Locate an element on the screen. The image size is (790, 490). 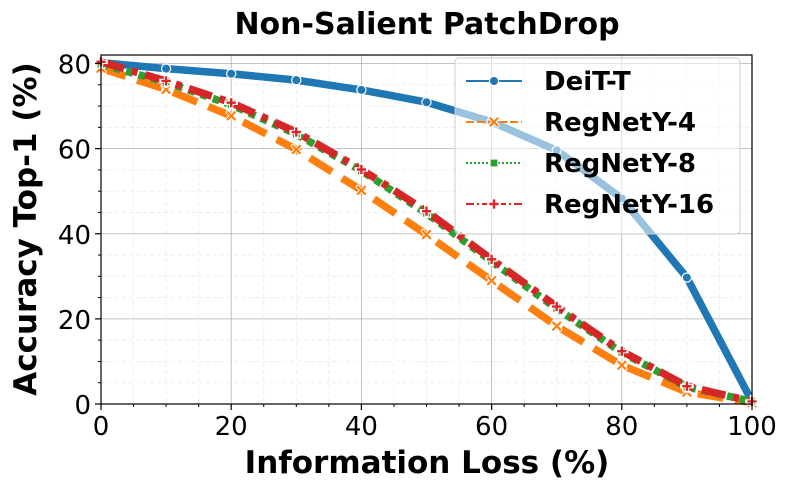
legend-item-regnety-16: RegNetY-16 is located at coordinates (590, 205).